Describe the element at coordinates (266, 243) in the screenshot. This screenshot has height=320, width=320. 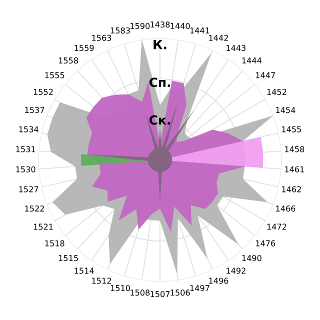
I see `spoke-label: 1476` at that location.